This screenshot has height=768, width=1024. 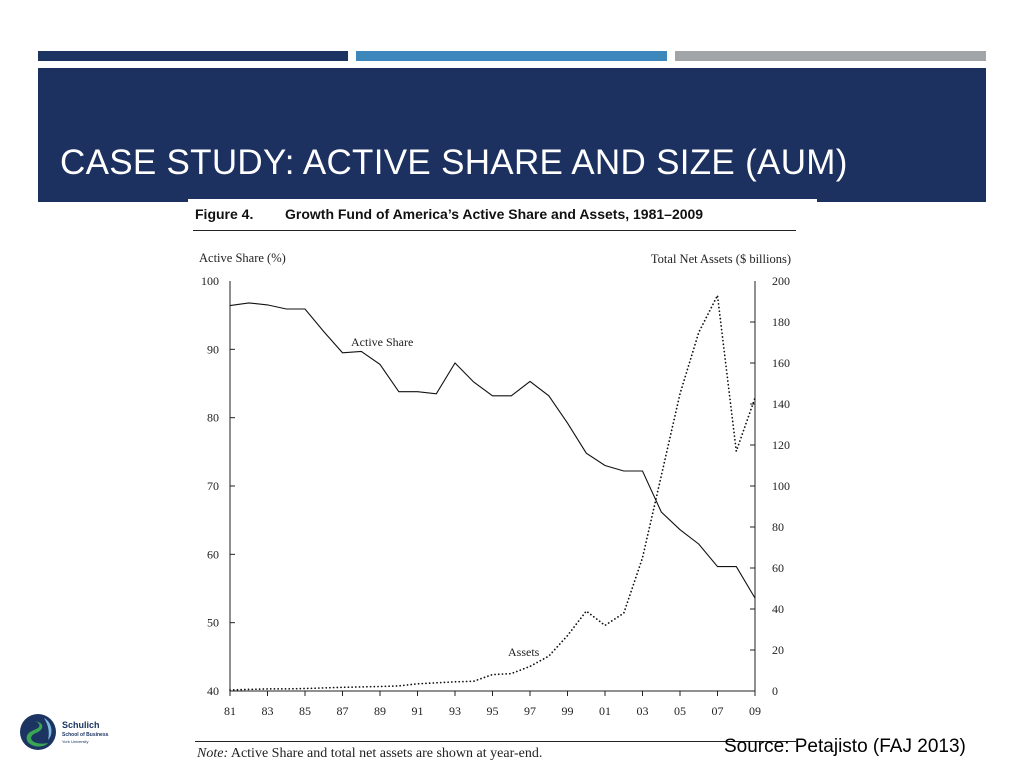 I want to click on figure-bottom-rule, so click(x=495, y=741).